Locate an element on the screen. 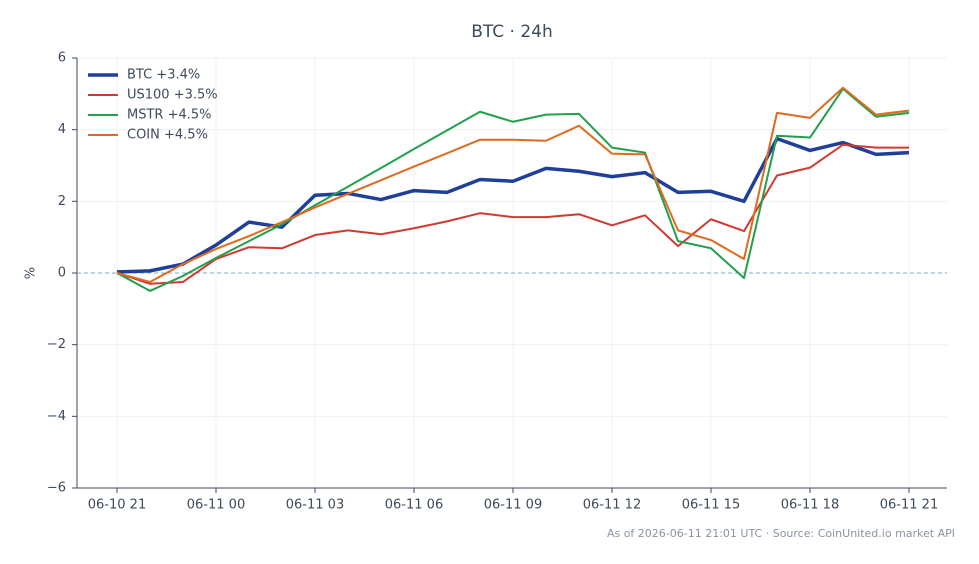 The width and height of the screenshot is (979, 564). x-tick-label: 06-11 21 is located at coordinates (909, 505).